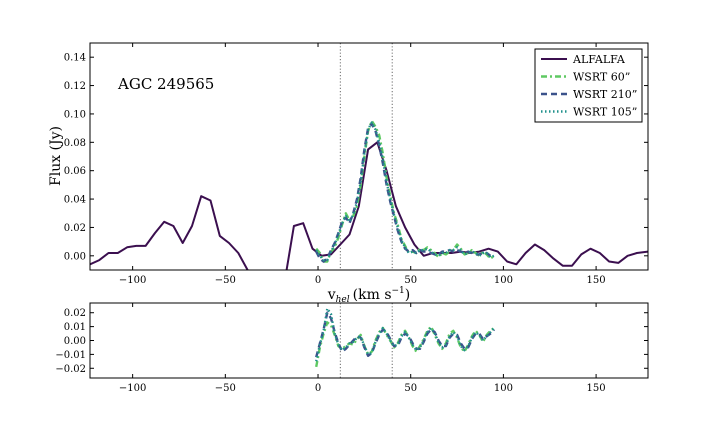  What do you see at coordinates (366, 156) in the screenshot?
I see `main-vlines` at bounding box center [366, 156].